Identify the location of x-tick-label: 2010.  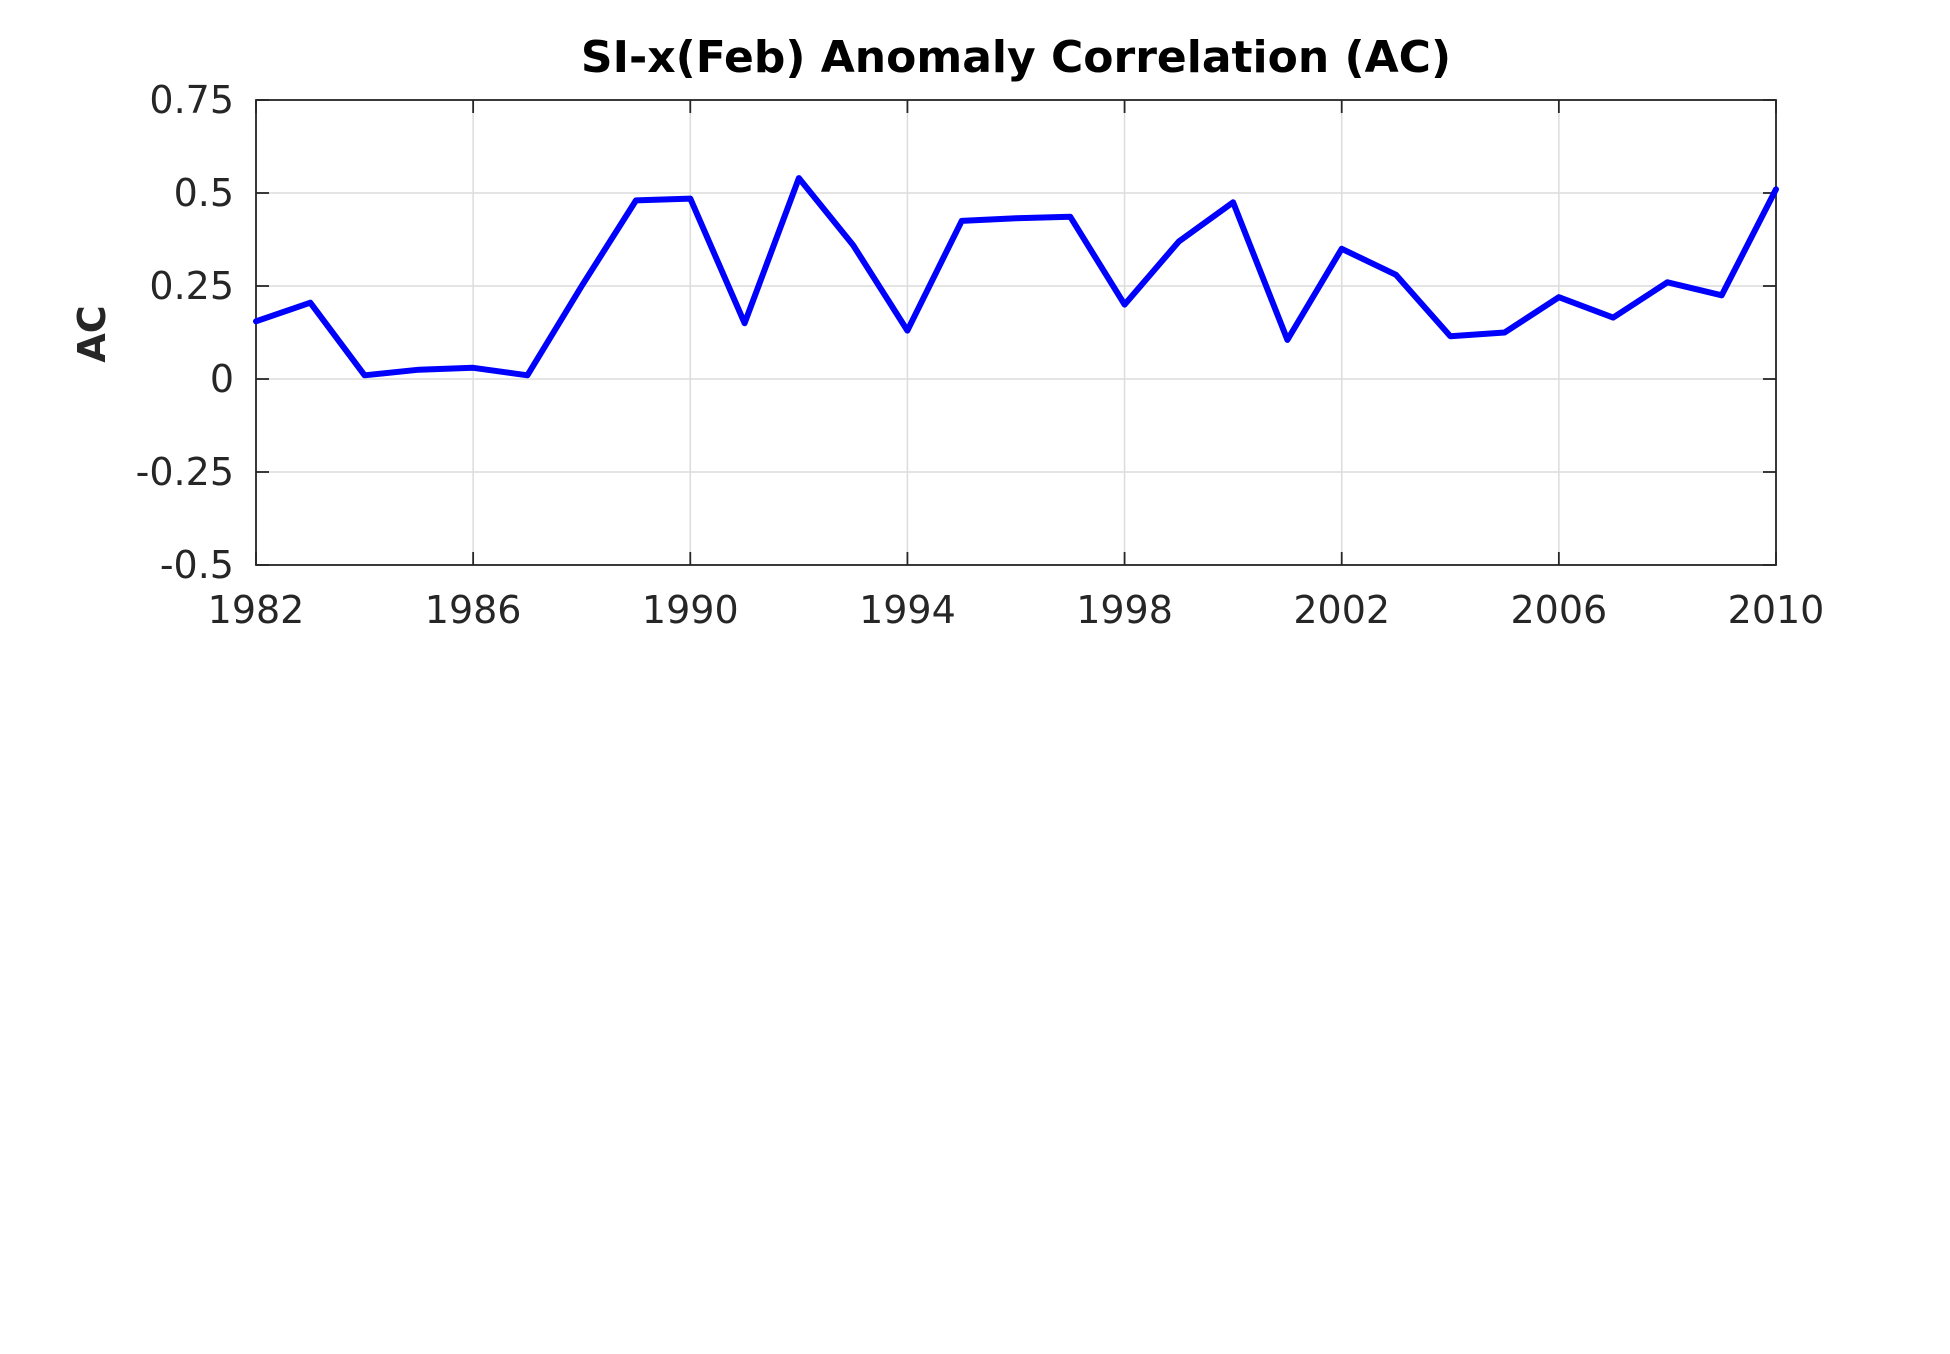
(1776, 610).